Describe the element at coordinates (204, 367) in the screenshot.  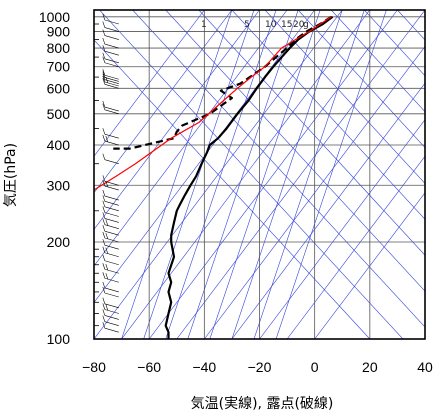
I see `x-tick-label: −40` at that location.